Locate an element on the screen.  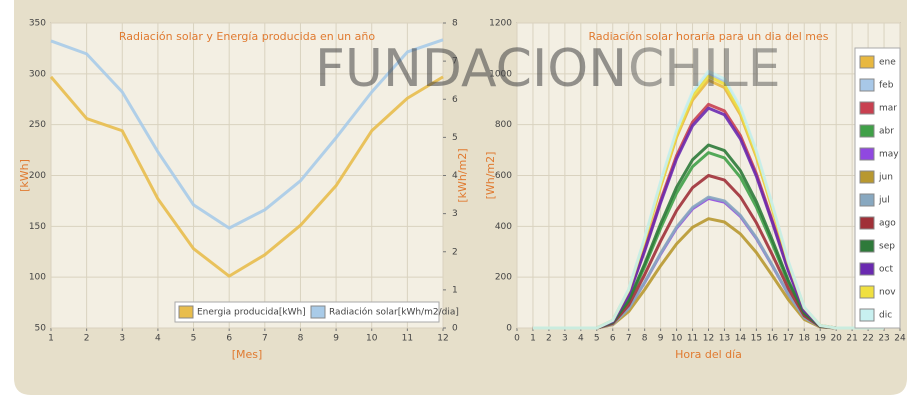
x-tick-label: 22 is located at coordinates (867, 339).